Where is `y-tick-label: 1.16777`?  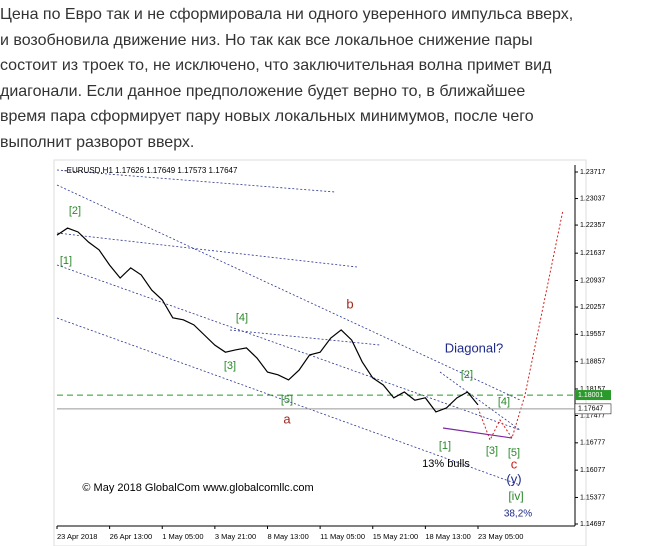 y-tick-label: 1.16777 is located at coordinates (592, 443).